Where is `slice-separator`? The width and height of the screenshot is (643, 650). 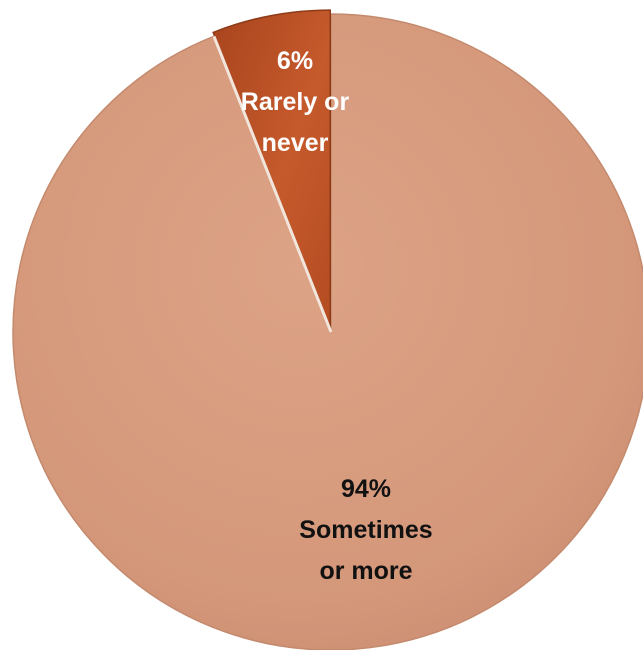 slice-separator is located at coordinates (272, 184).